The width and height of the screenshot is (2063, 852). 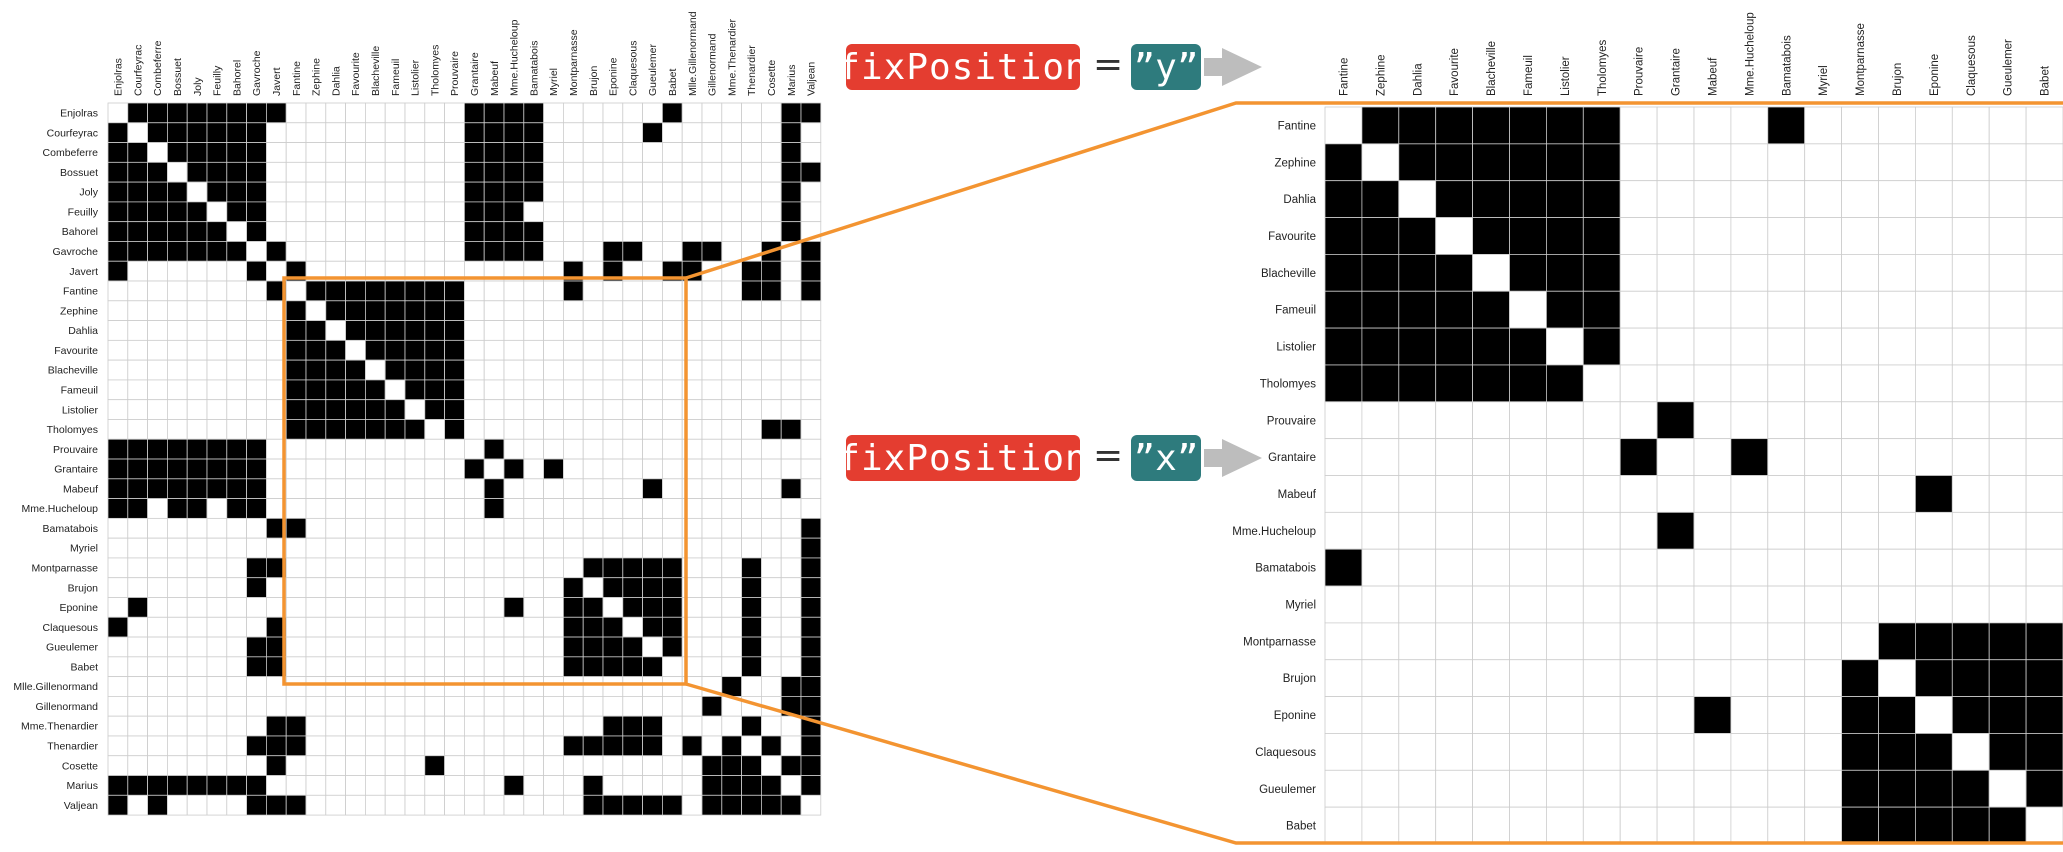 What do you see at coordinates (1455, 72) in the screenshot?
I see `column-label: Favourite` at bounding box center [1455, 72].